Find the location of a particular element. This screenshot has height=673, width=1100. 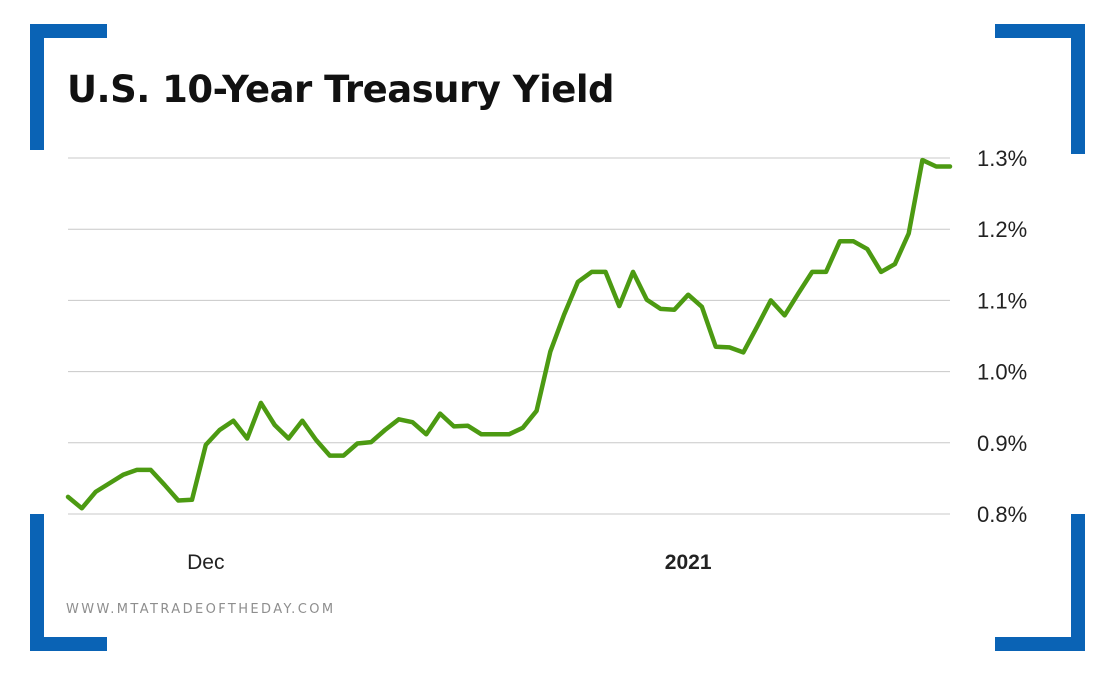

bracket-bottom-left-horizontal is located at coordinates (68, 644).